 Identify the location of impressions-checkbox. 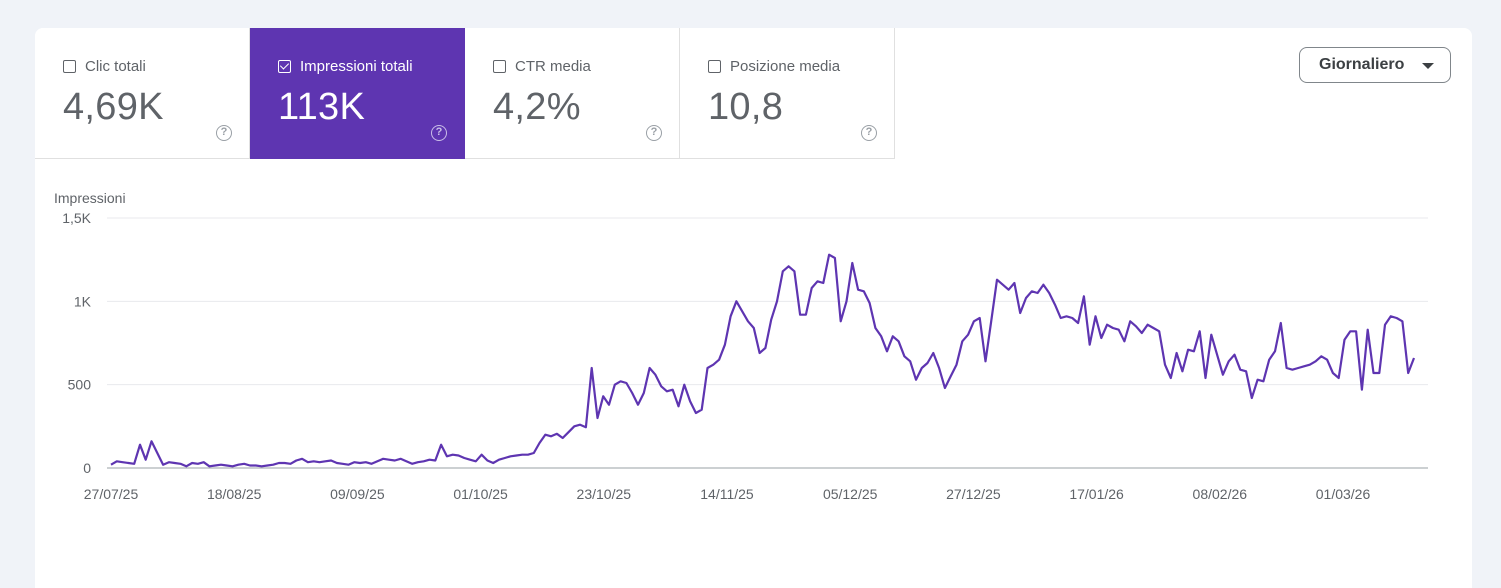
(284, 66).